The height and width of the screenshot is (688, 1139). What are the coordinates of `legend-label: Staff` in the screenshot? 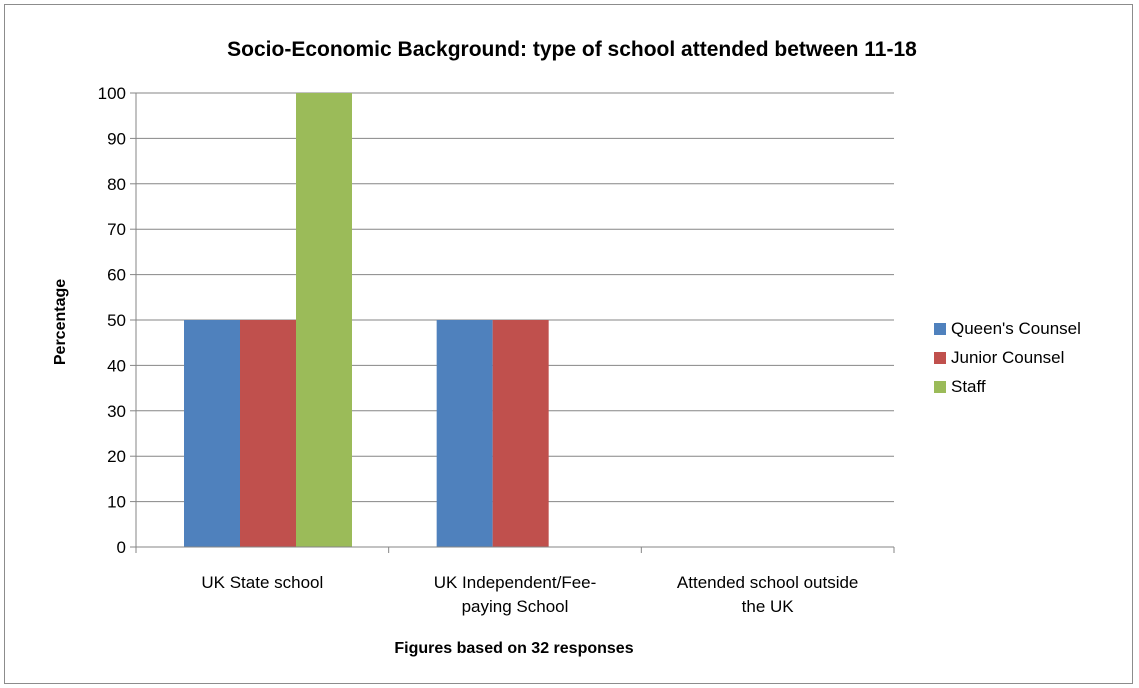 It's located at (968, 386).